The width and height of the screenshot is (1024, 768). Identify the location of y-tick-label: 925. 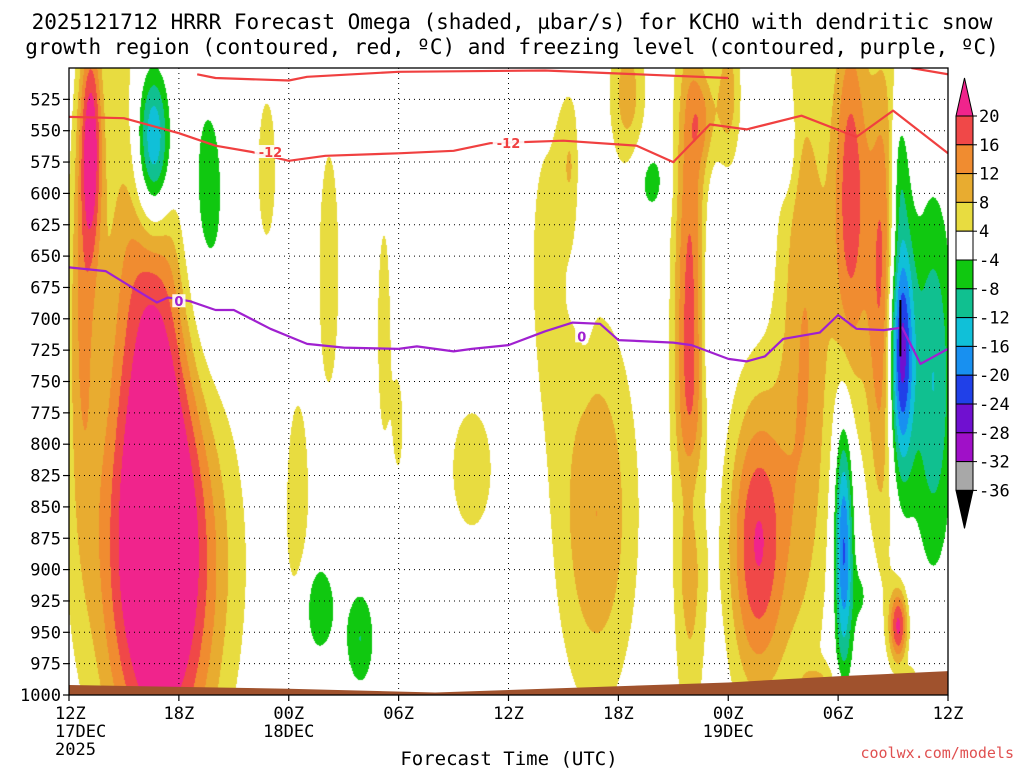
(45, 602).